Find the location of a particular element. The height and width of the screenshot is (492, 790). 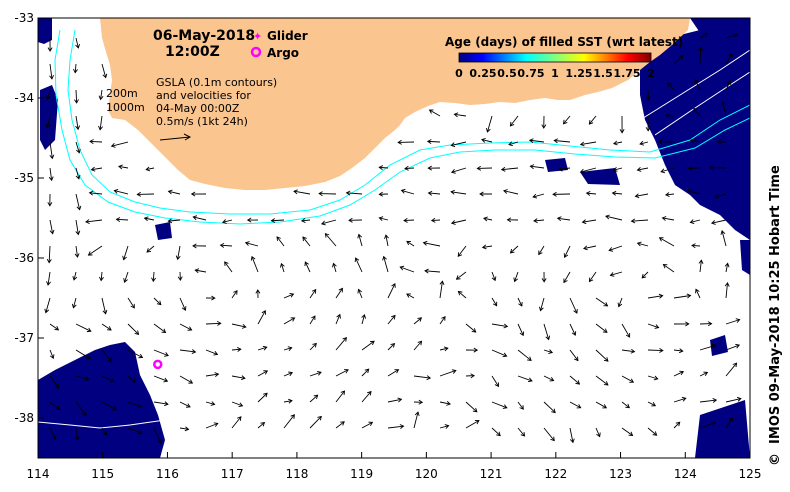

map-date: 06-May-2018 is located at coordinates (204, 36).